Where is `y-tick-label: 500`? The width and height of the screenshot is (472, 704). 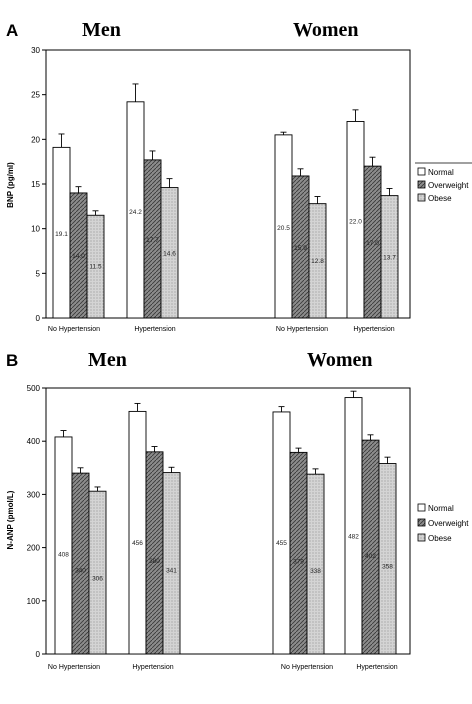
y-tick-label: 500 is located at coordinates (34, 388).